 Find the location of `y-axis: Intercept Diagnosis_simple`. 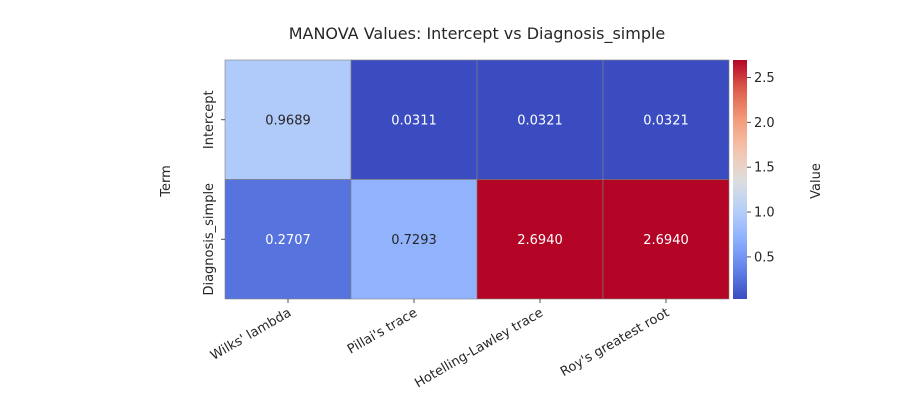

y-axis: Intercept Diagnosis_simple is located at coordinates (213, 193).